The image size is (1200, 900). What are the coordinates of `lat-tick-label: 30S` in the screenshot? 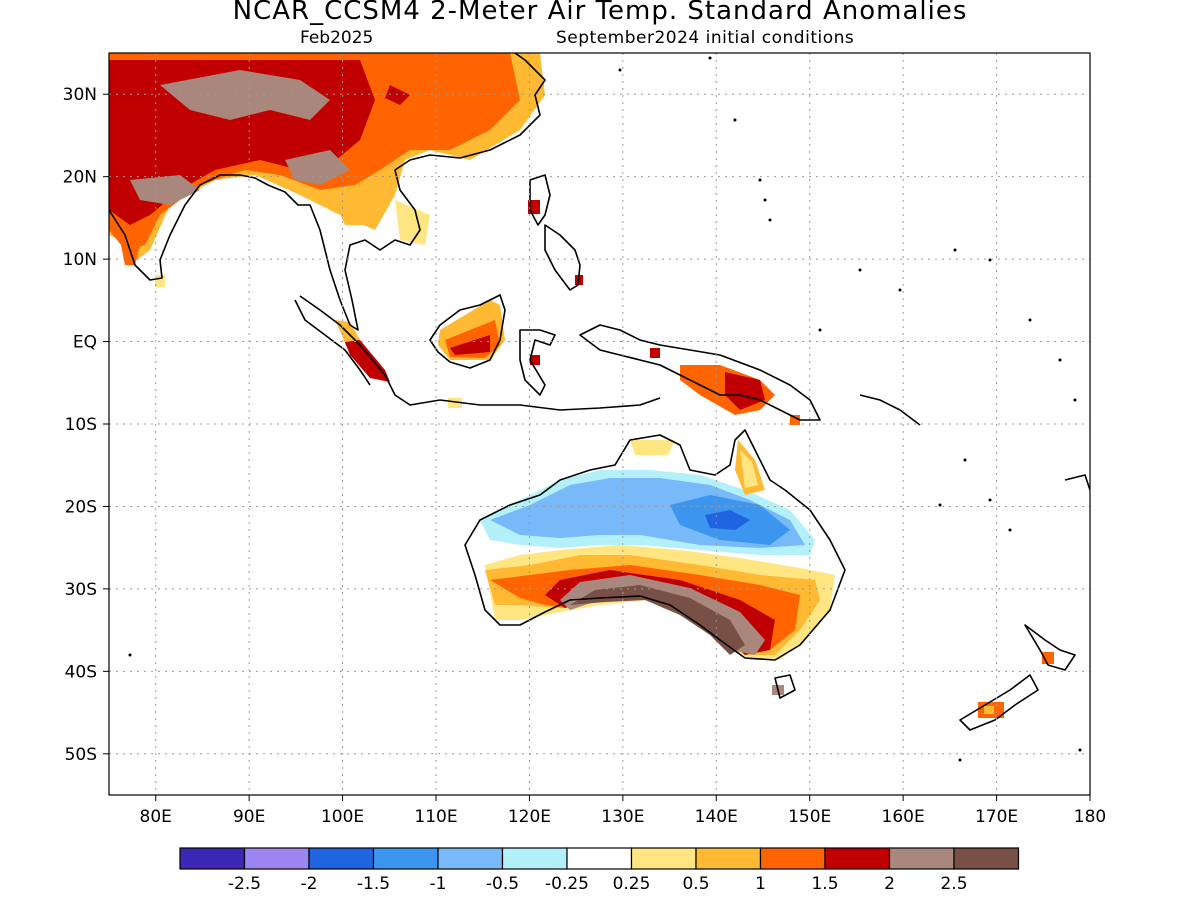 It's located at (81, 590).